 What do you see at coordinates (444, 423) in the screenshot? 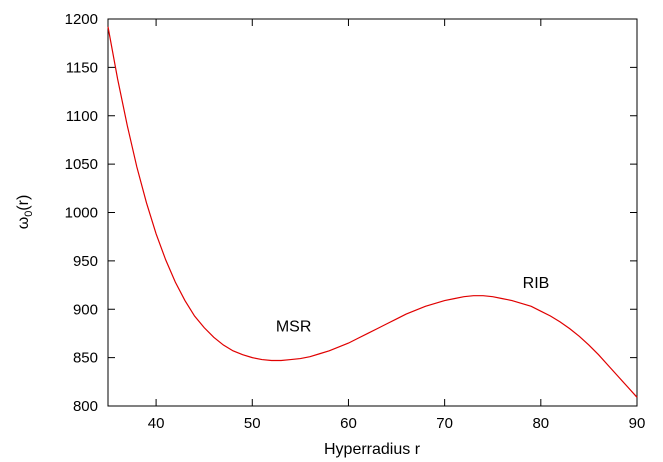
I see `x-tick-label: 70` at bounding box center [444, 423].